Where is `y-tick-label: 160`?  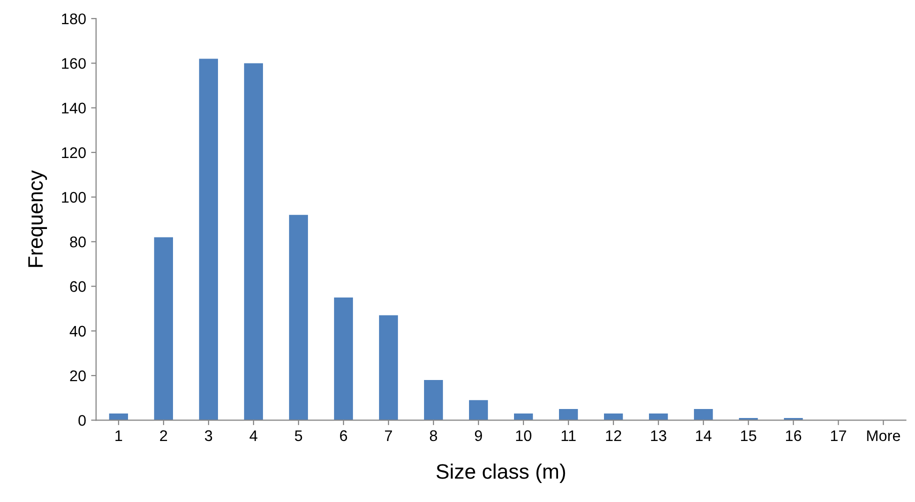
y-tick-label: 160 is located at coordinates (74, 63).